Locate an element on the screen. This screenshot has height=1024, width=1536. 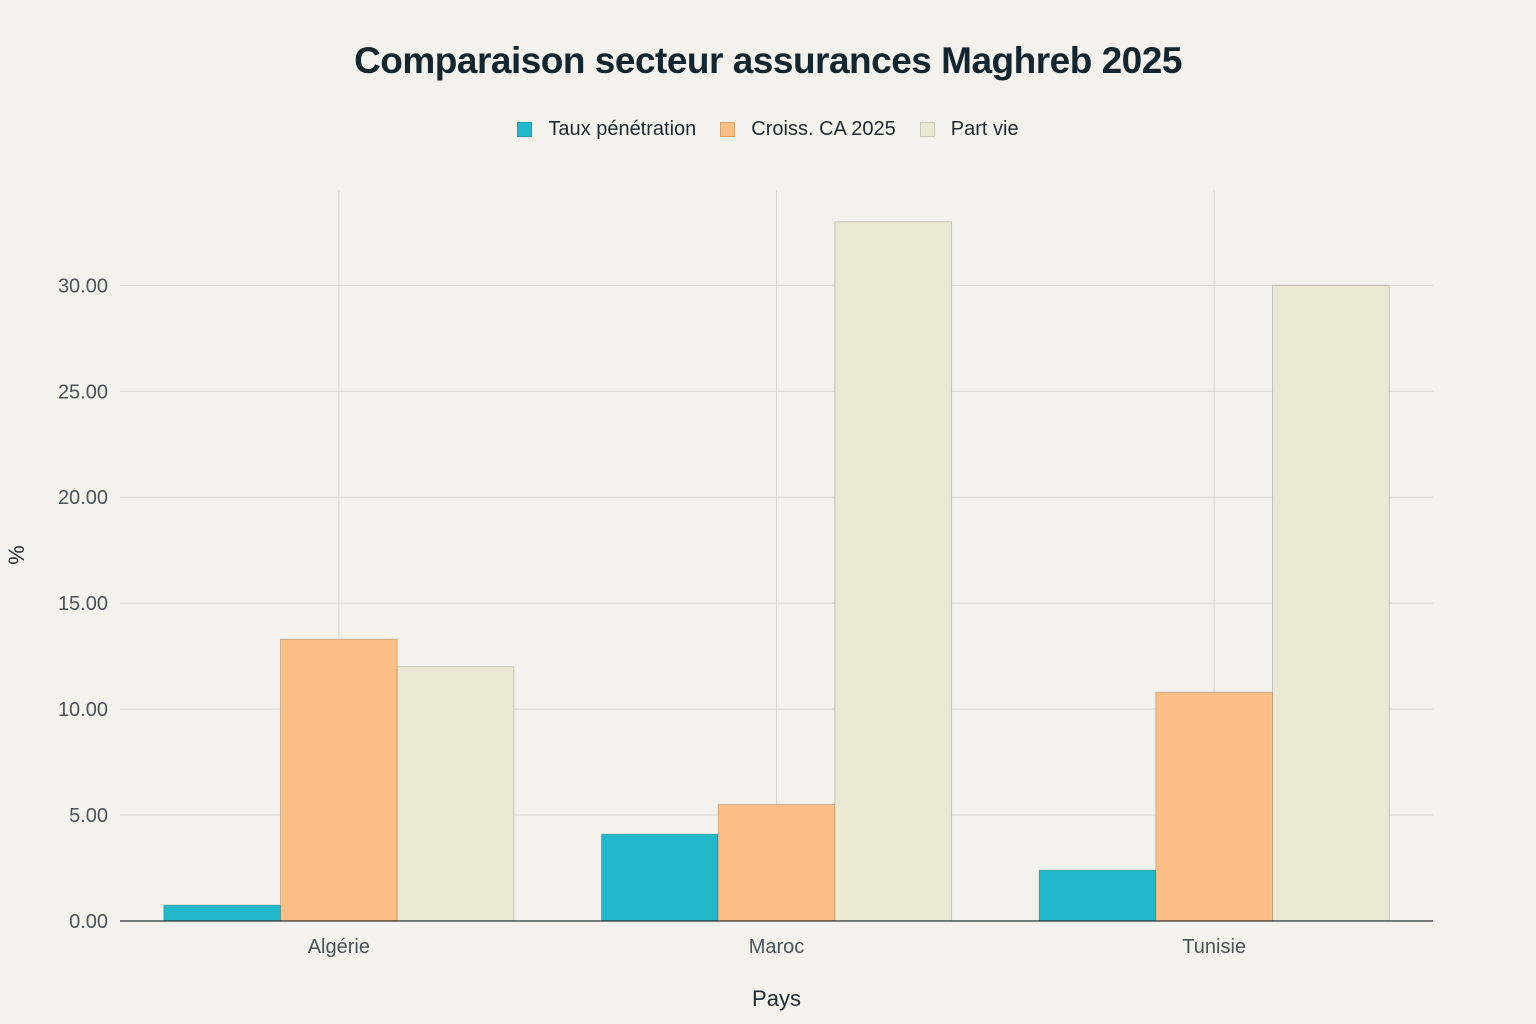
x-tick-label: Algérie is located at coordinates (339, 947).